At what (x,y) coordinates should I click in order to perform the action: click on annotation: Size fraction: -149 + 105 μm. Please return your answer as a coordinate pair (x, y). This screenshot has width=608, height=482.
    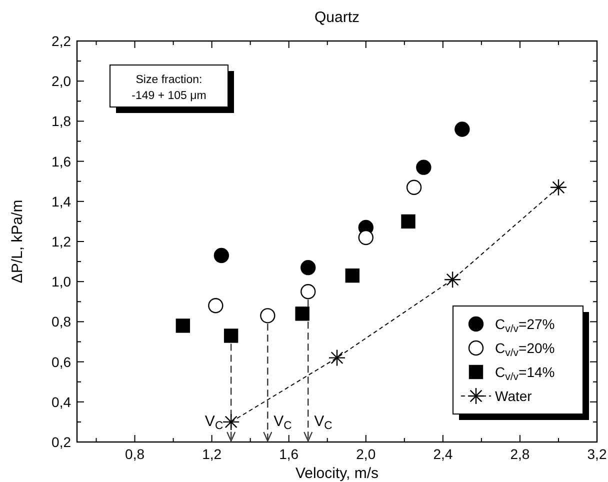
    Looking at the image, I should click on (169, 88).